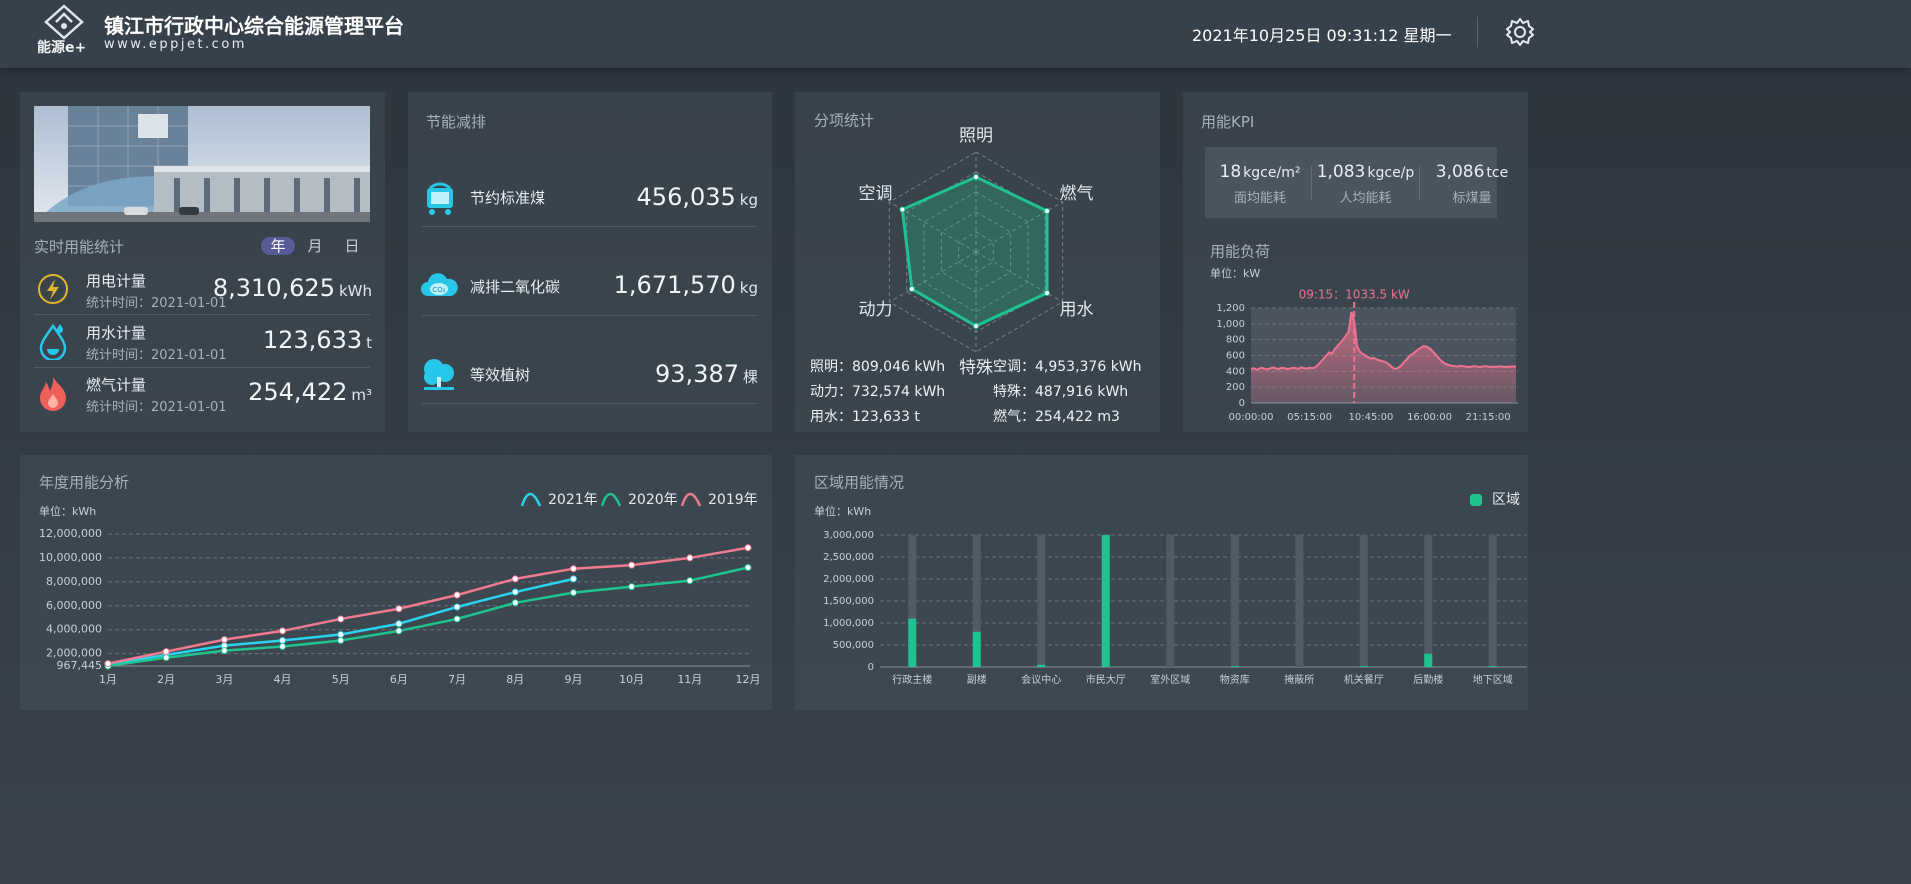  Describe the element at coordinates (1311, 183) in the screenshot. I see `divider` at that location.